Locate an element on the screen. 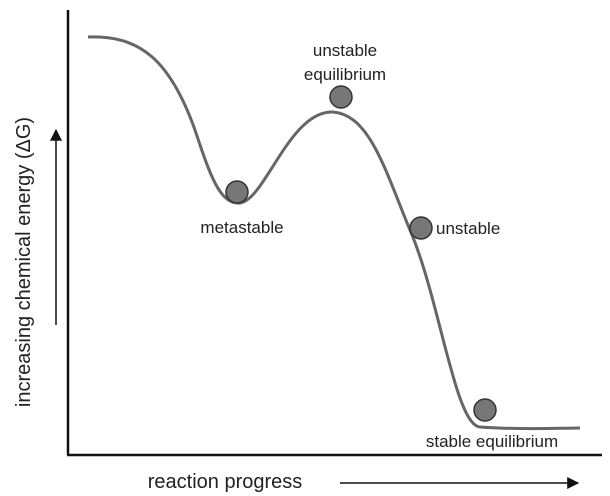 This screenshot has height=496, width=610. y-axis-label: increasing chemical energy (ΔG) is located at coordinates (24, 262).